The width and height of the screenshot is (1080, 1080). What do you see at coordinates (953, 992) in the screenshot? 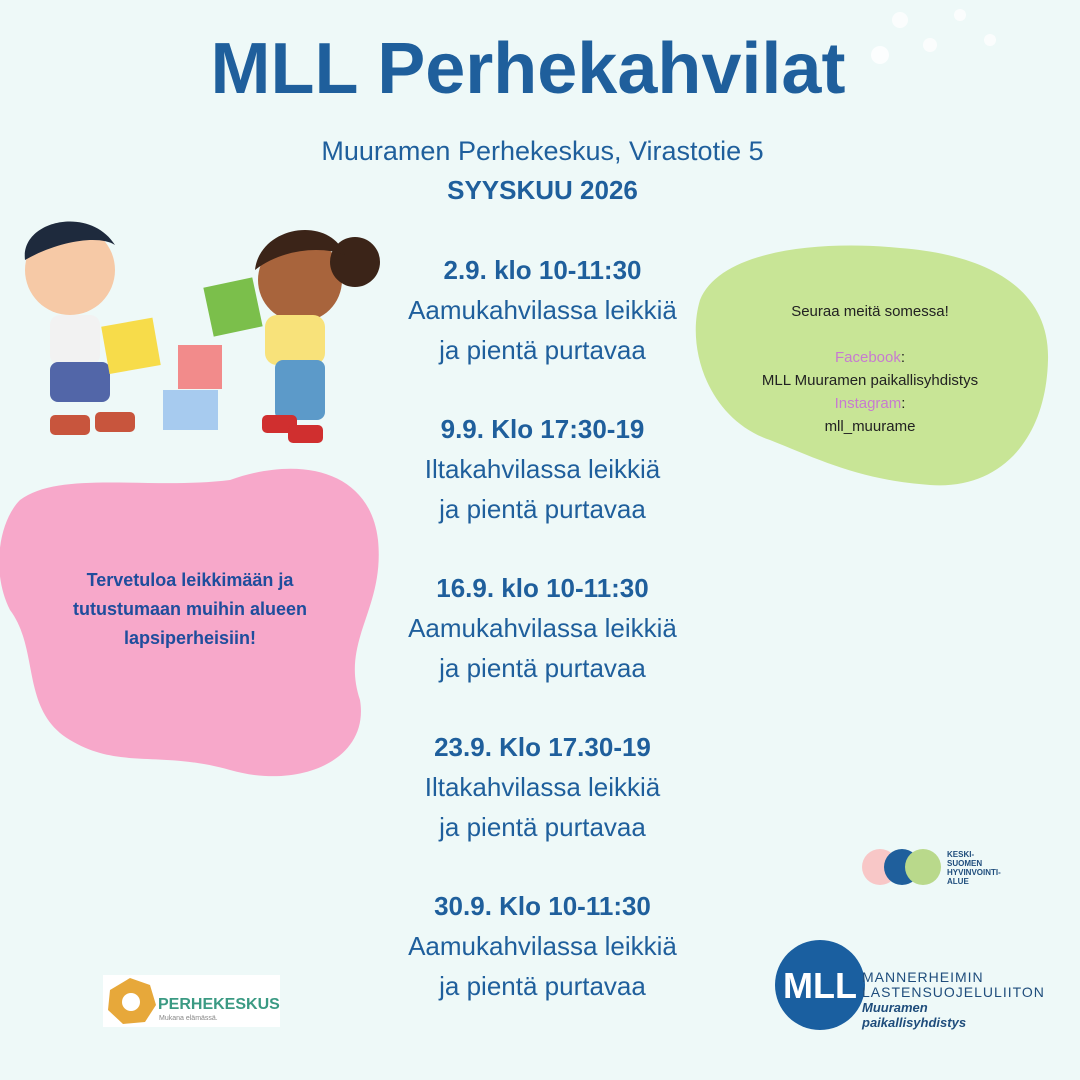
I see `mll-line: LASTENSUOJELULIITON` at bounding box center [953, 992].